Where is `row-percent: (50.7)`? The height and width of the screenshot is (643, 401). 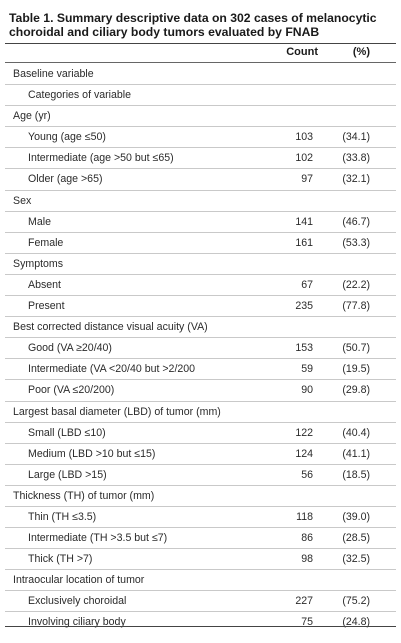 row-percent: (50.7) is located at coordinates (356, 348).